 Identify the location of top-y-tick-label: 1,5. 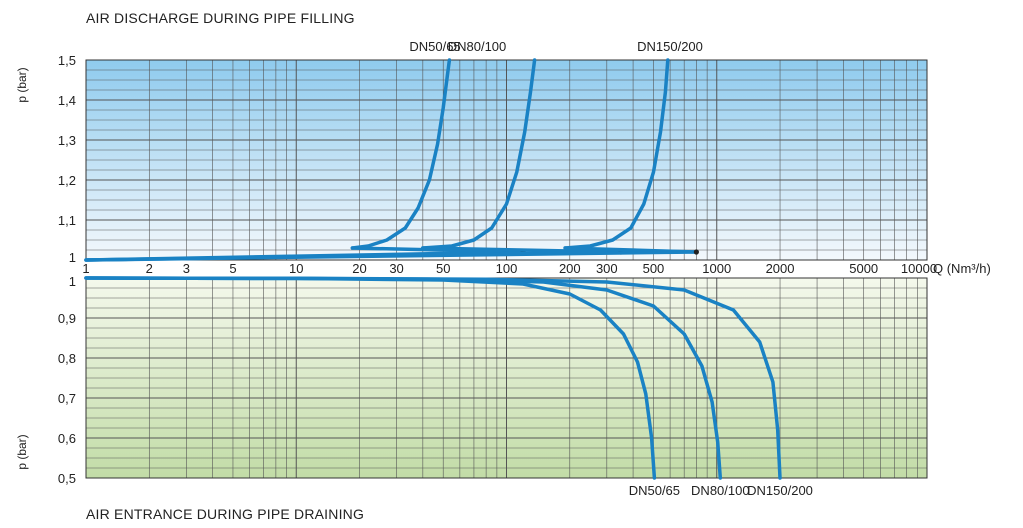
(67, 60).